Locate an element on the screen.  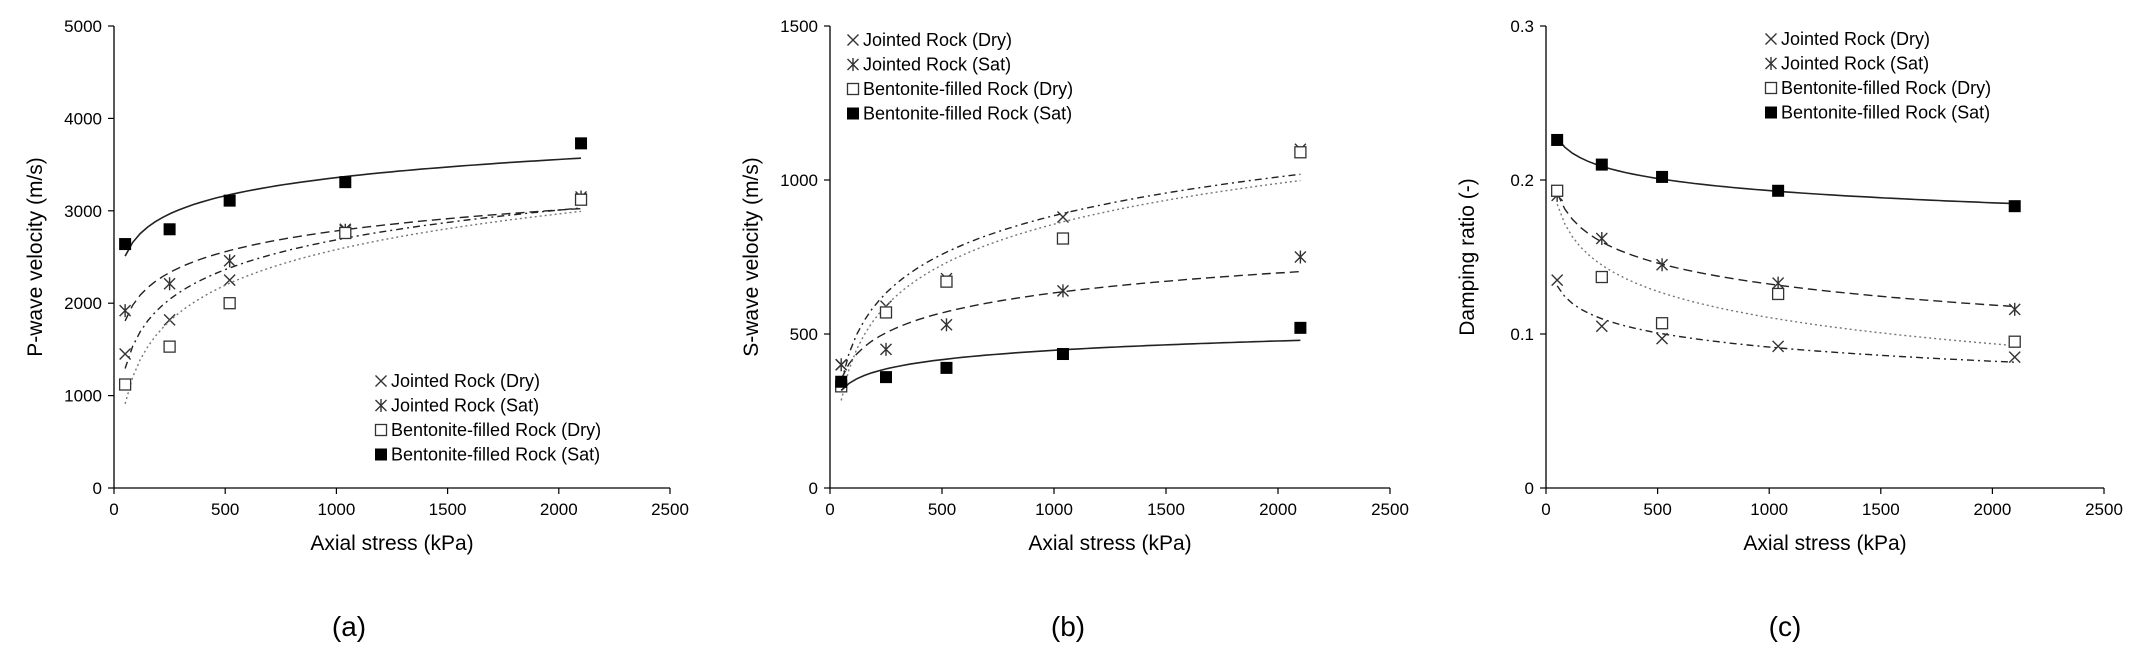
y-tick-label: 5000 is located at coordinates (83, 26).